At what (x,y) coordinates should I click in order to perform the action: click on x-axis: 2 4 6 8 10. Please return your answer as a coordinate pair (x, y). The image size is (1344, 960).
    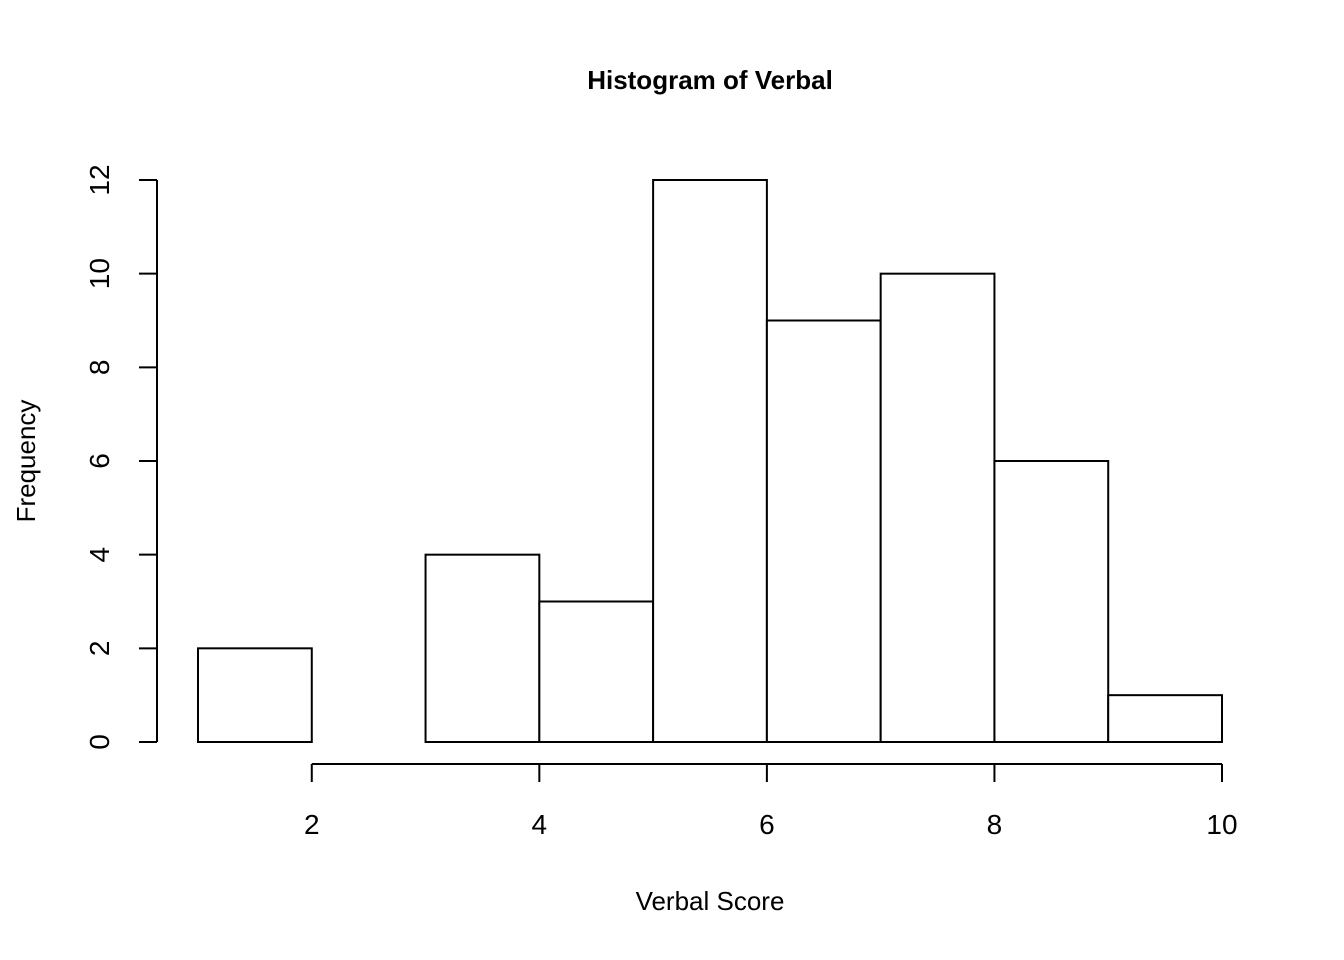
    Looking at the image, I should click on (771, 801).